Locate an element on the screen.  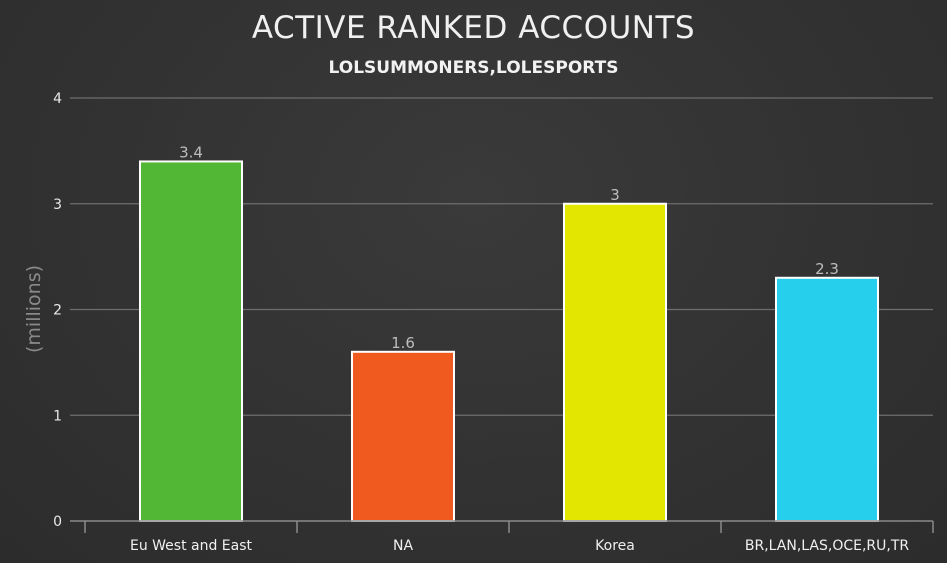
x-axis is located at coordinates (502, 526).